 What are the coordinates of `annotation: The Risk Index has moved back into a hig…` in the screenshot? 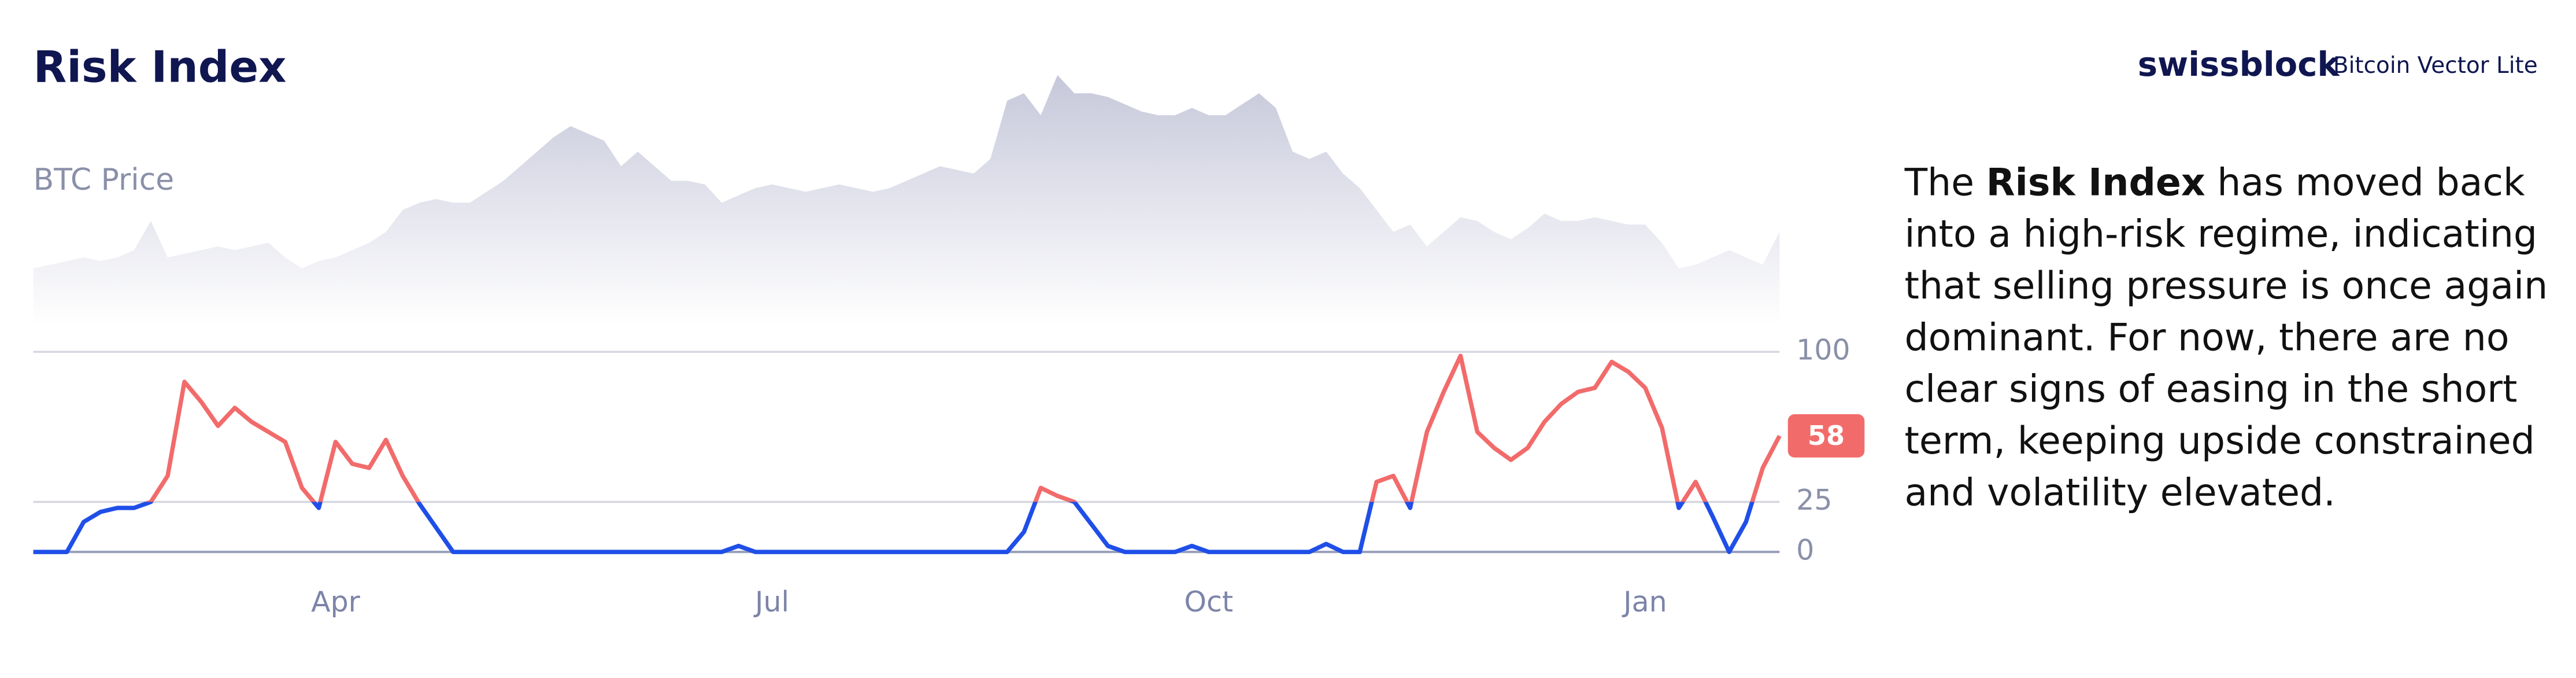 It's located at (2233, 339).